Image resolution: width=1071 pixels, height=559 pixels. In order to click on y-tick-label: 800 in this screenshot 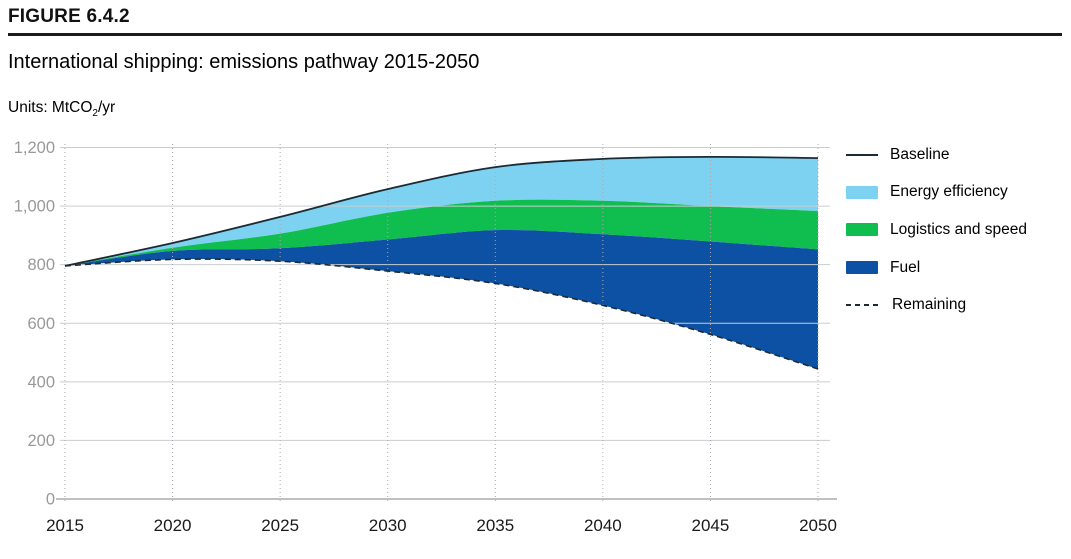, I will do `click(41, 265)`.